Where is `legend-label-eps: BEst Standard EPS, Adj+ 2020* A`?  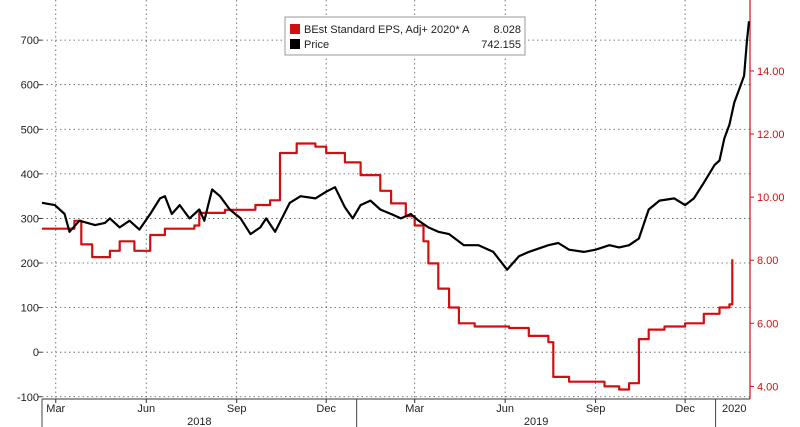
legend-label-eps: BEst Standard EPS, Adj+ 2020* A is located at coordinates (387, 30).